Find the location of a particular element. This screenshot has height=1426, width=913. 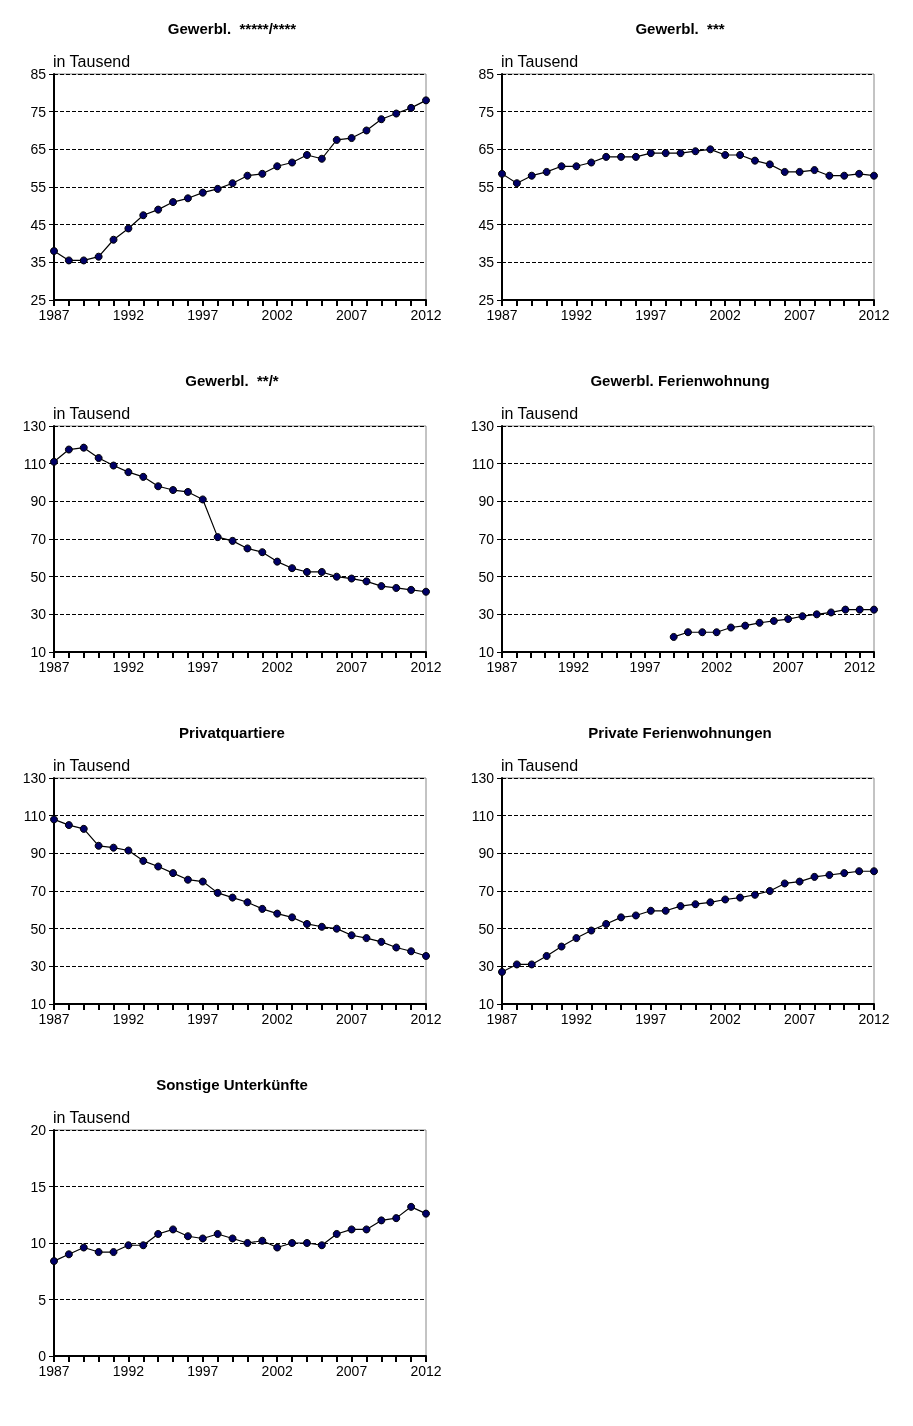

y-tick-label: 5 is located at coordinates (42, 1299).